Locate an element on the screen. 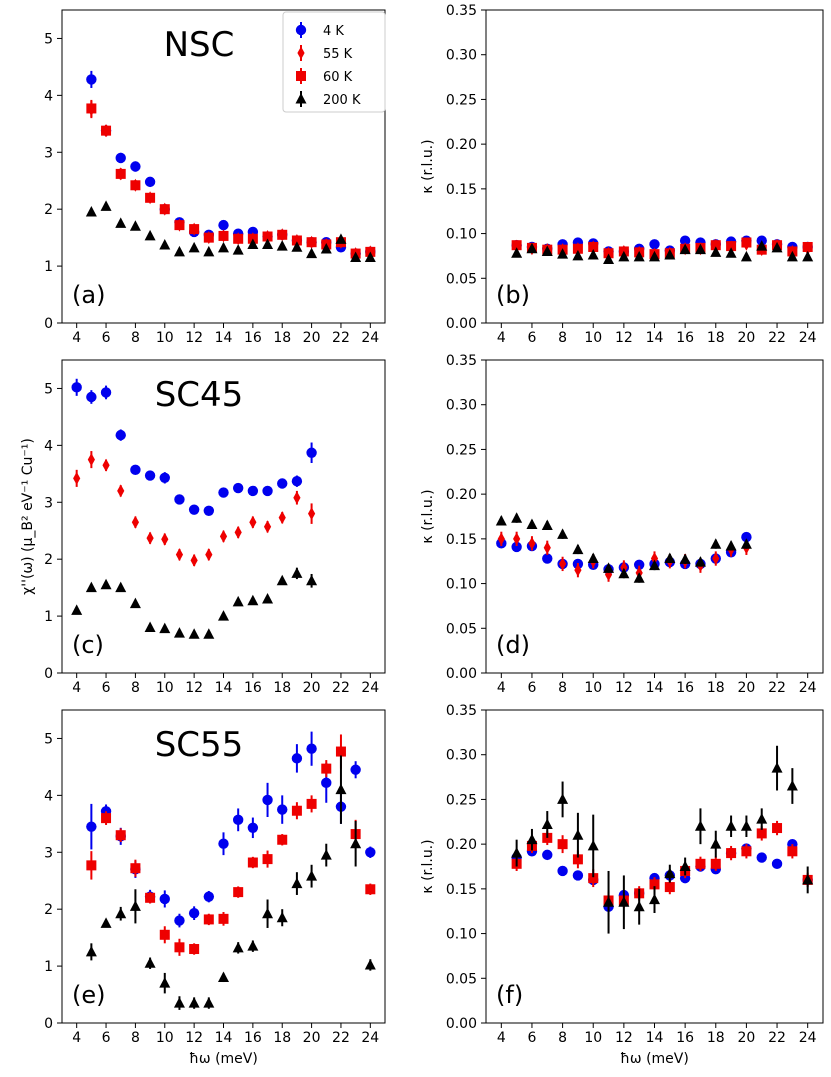 The width and height of the screenshot is (831, 1077). series-4-k is located at coordinates (662, 246).